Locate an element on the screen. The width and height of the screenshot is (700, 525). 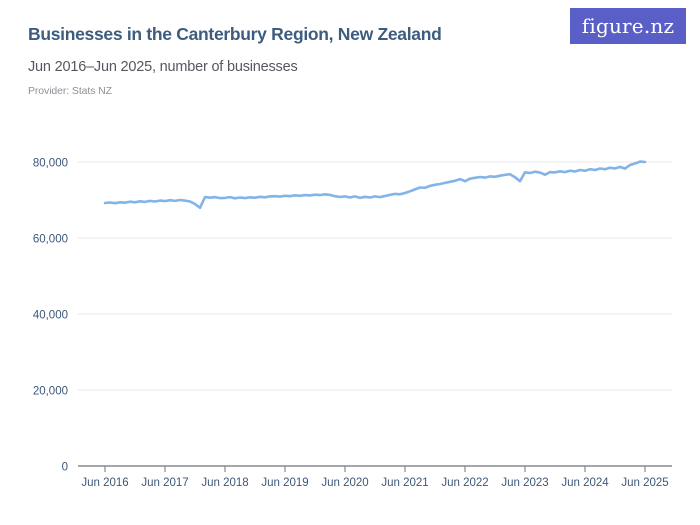
y-axis-label: 40,000 is located at coordinates (50, 316).